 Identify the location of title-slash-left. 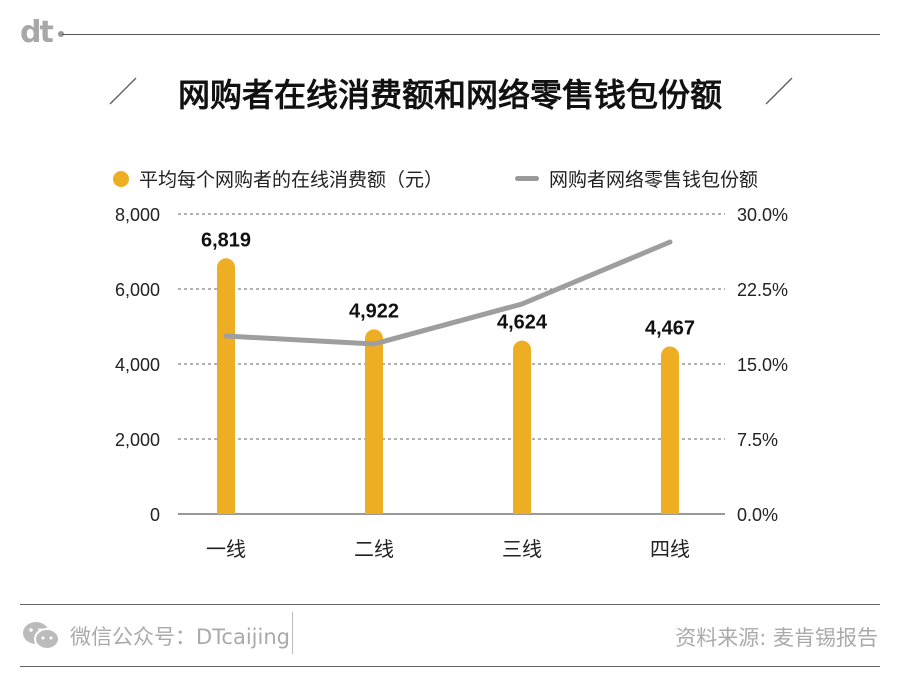
(123, 91).